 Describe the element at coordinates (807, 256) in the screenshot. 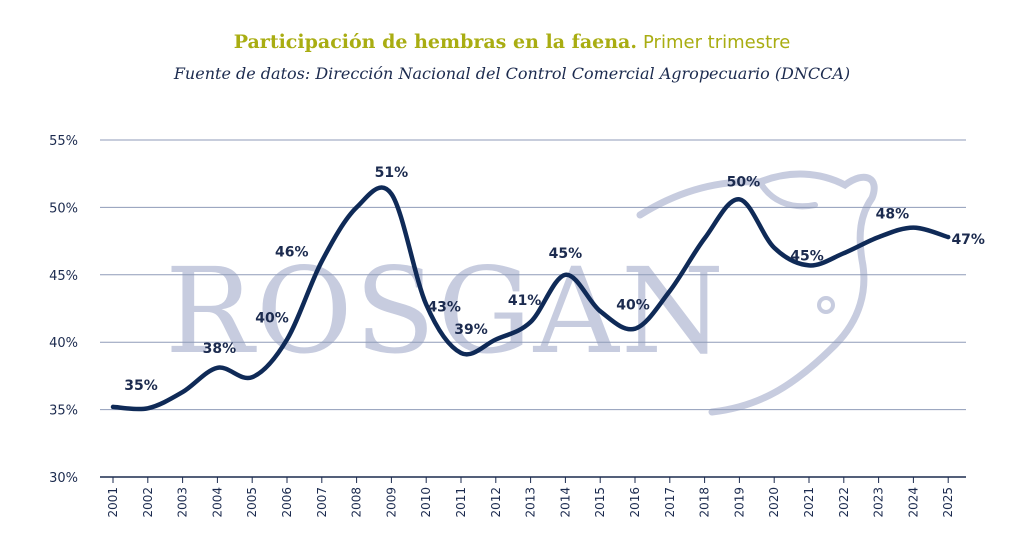

I see `data-label-2021: 45%` at that location.